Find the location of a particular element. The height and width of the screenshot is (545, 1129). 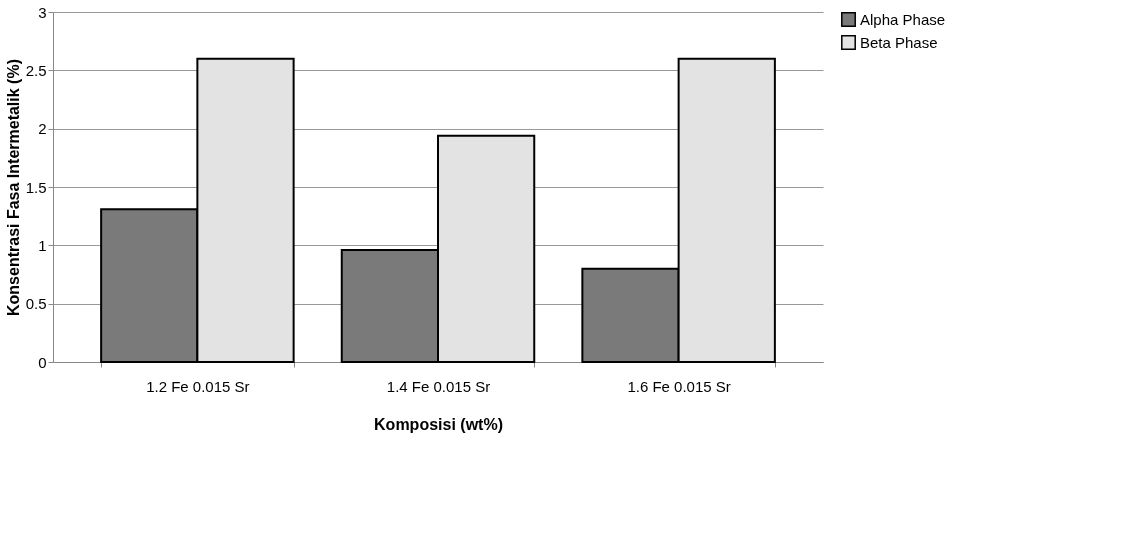

legend-label: Alpha Phase is located at coordinates (903, 19).